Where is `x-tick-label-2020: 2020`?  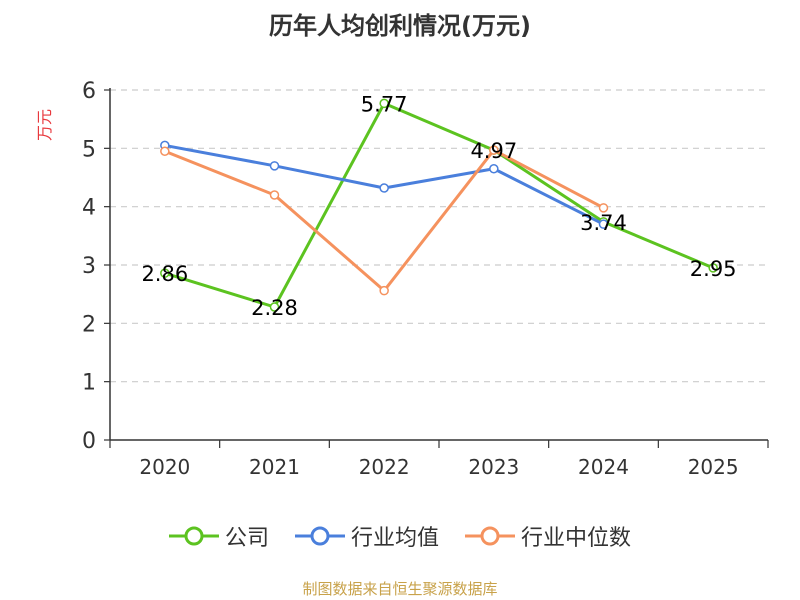 x-tick-label-2020: 2020 is located at coordinates (164, 467).